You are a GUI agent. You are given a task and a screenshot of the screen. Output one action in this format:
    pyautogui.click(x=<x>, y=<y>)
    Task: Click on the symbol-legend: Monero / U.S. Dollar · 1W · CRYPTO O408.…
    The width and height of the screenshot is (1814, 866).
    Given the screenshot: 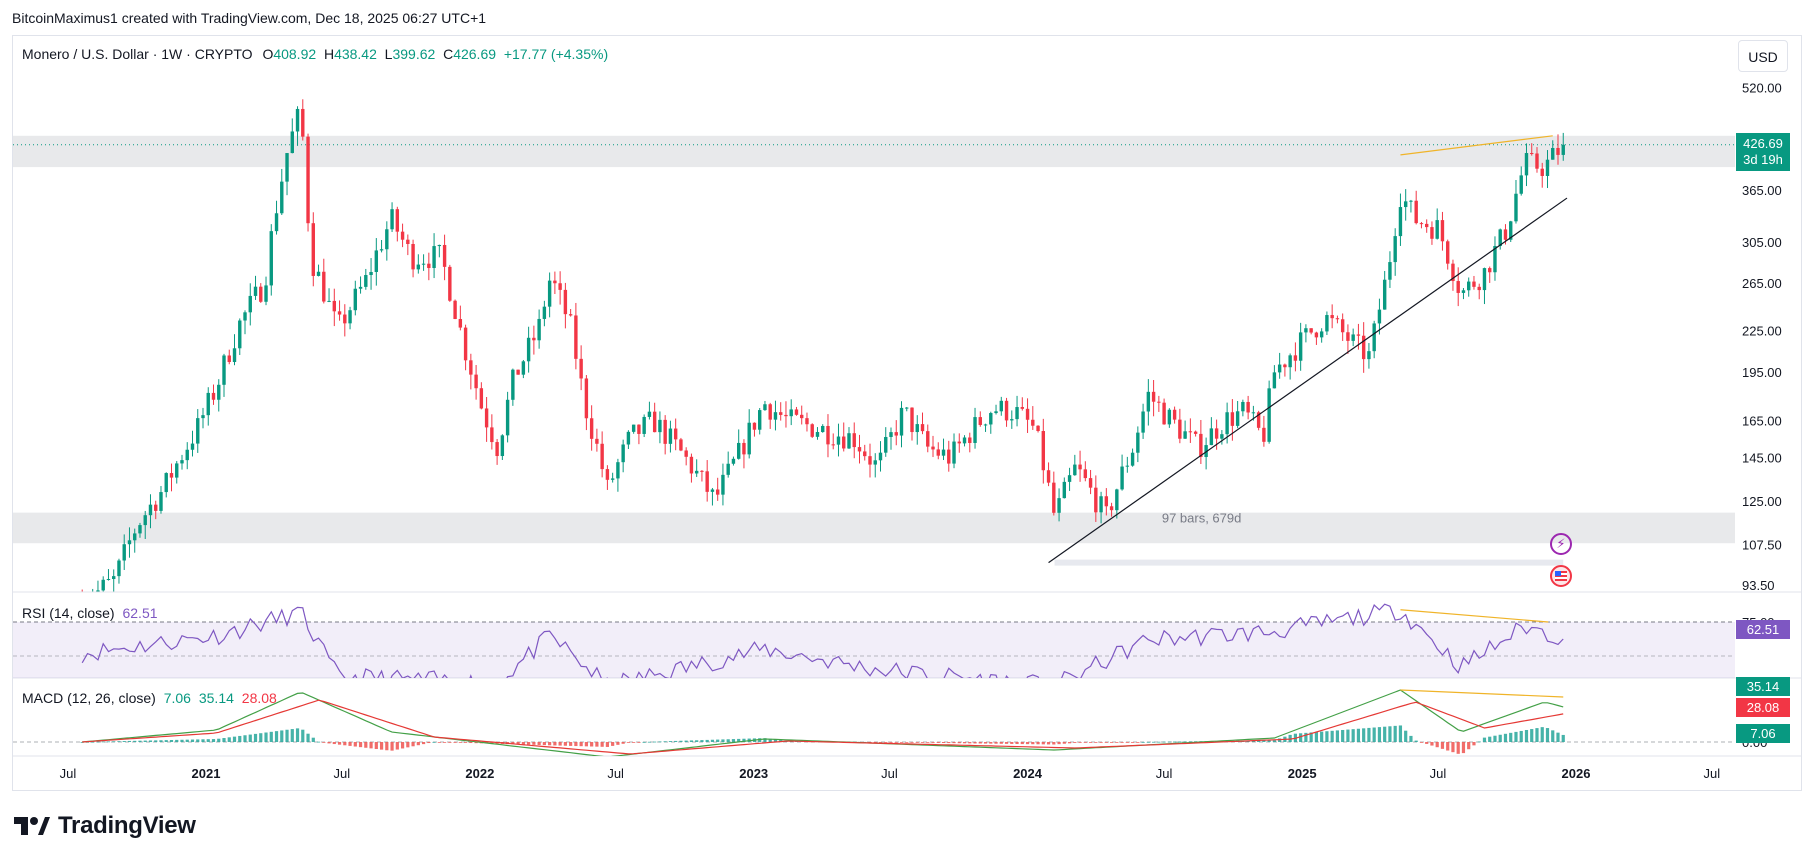 What is the action you would take?
    pyautogui.click(x=315, y=54)
    